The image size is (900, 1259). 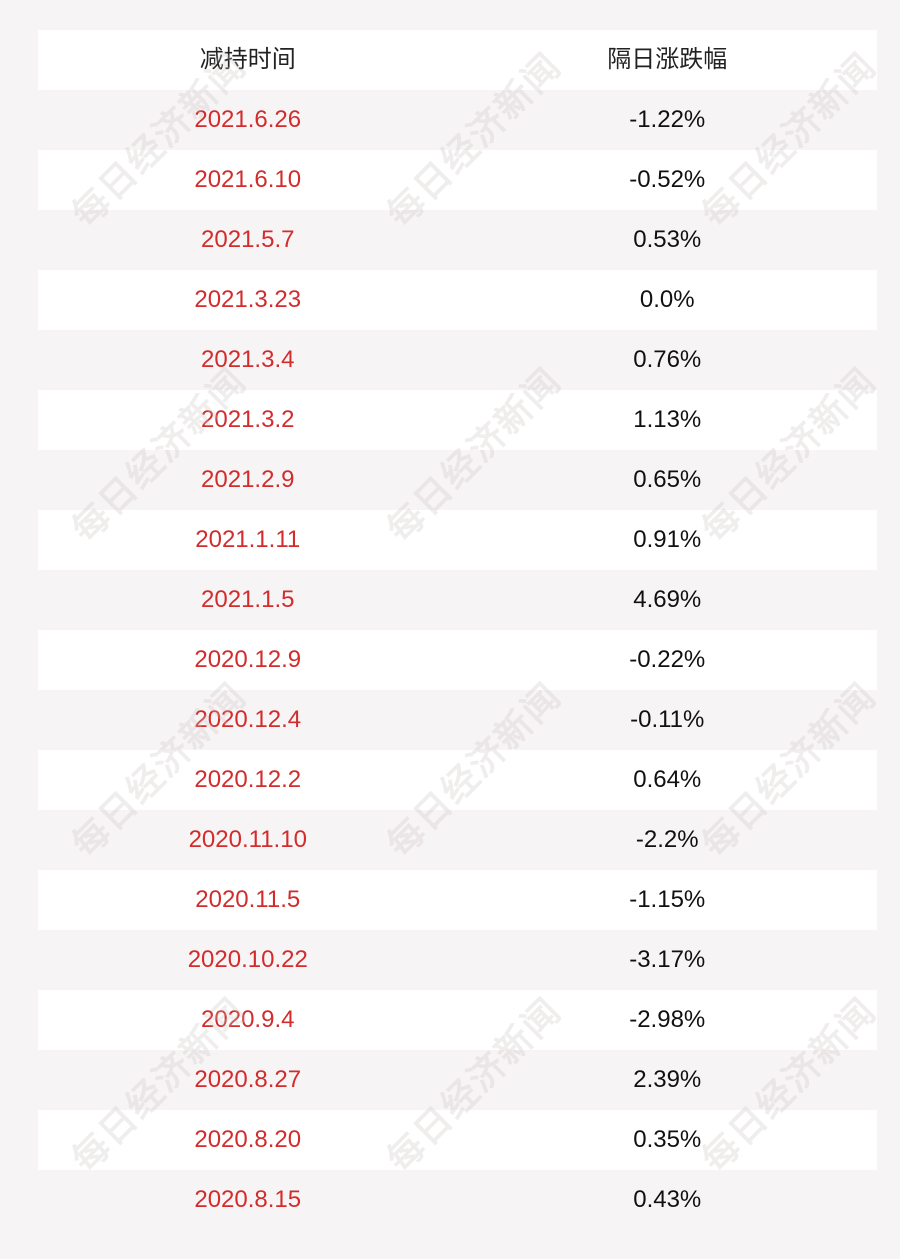 I want to click on row-change: 0.65%, so click(x=667, y=479).